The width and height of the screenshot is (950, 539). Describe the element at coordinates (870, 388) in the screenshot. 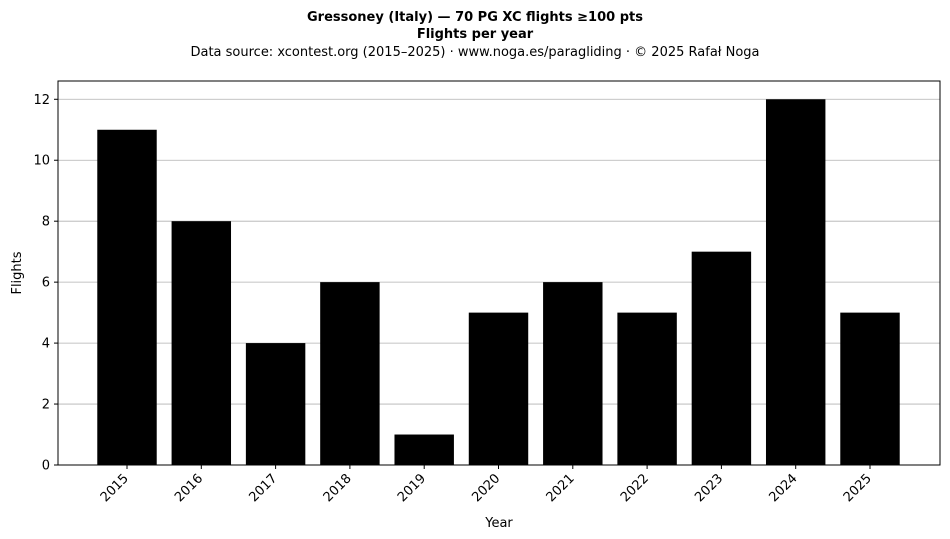

I see `bar-2025` at that location.